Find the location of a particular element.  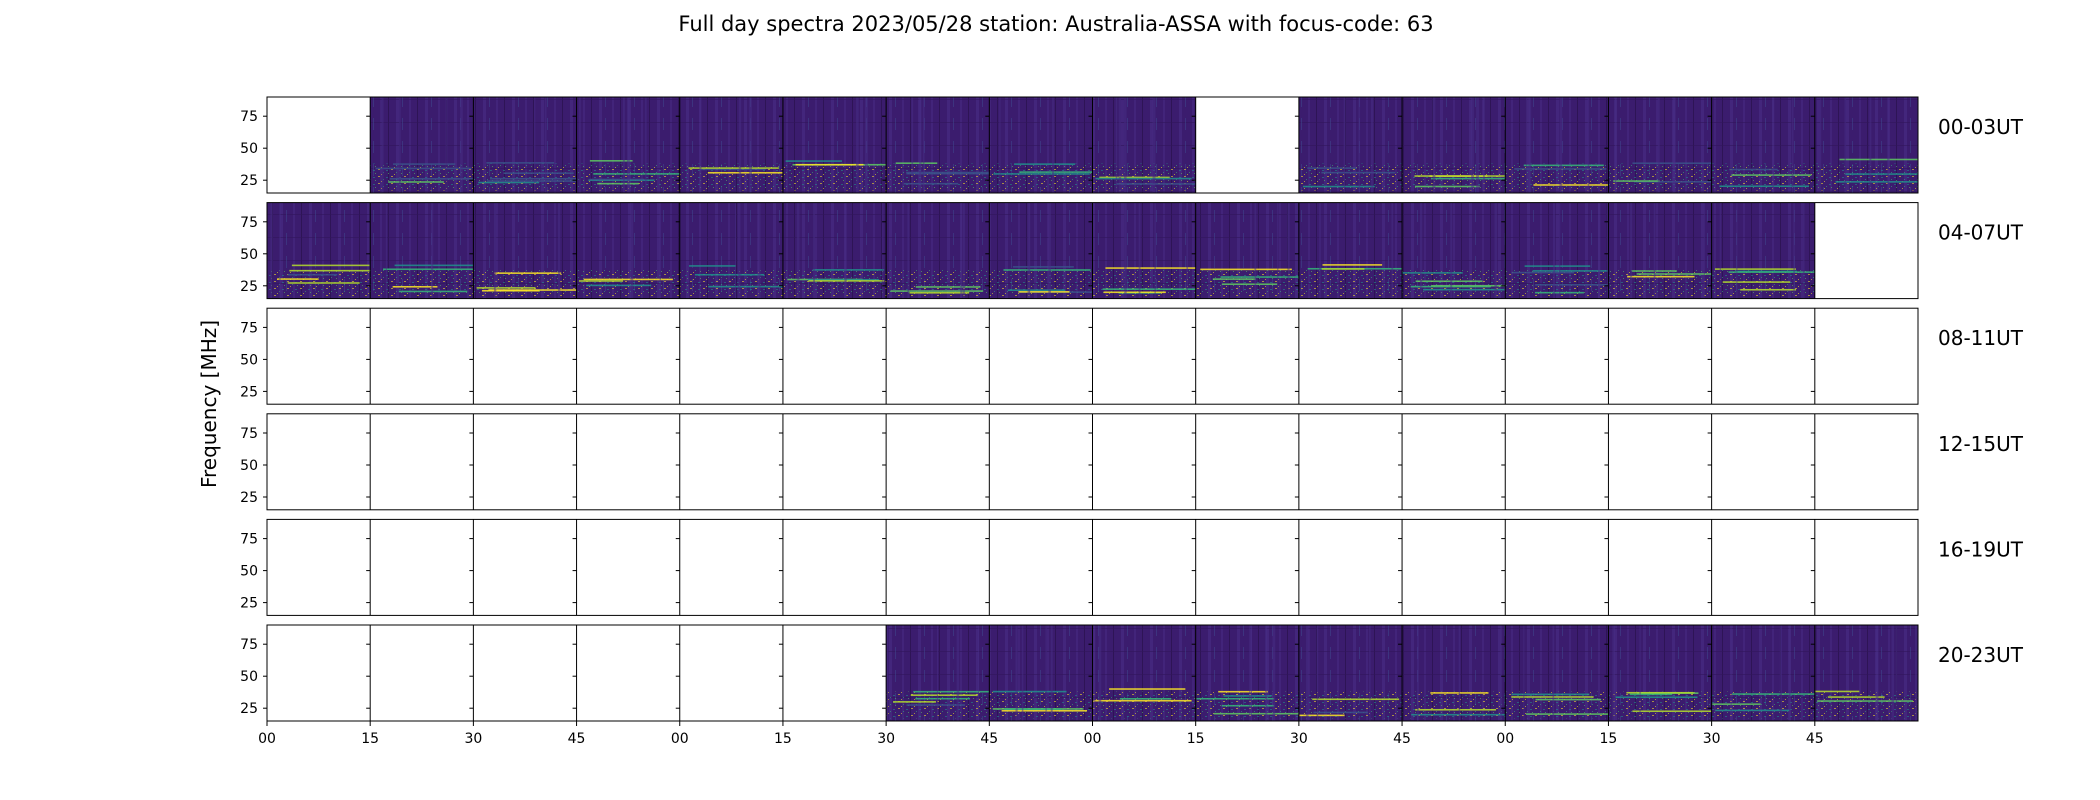

x-tick-label: 45 is located at coordinates (1815, 739).